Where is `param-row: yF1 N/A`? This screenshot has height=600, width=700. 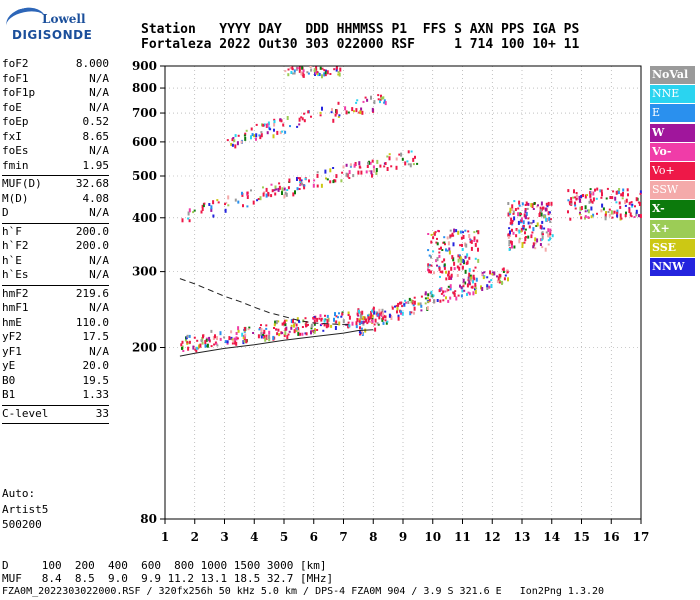 param-row: yF1 N/A is located at coordinates (55, 352).